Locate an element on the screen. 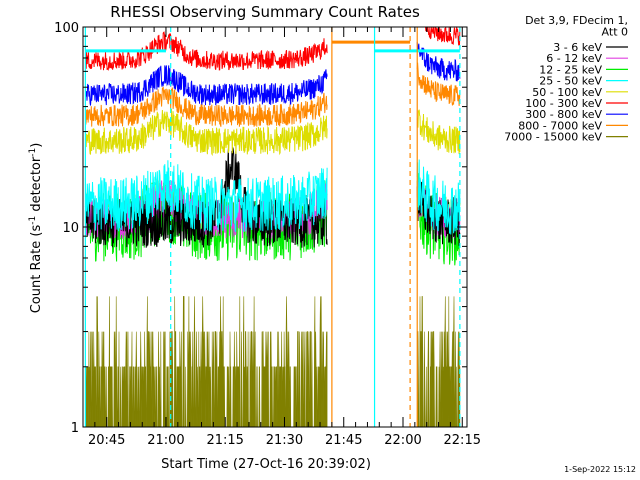  x-tick-label-4: 21:45 is located at coordinates (343, 440).